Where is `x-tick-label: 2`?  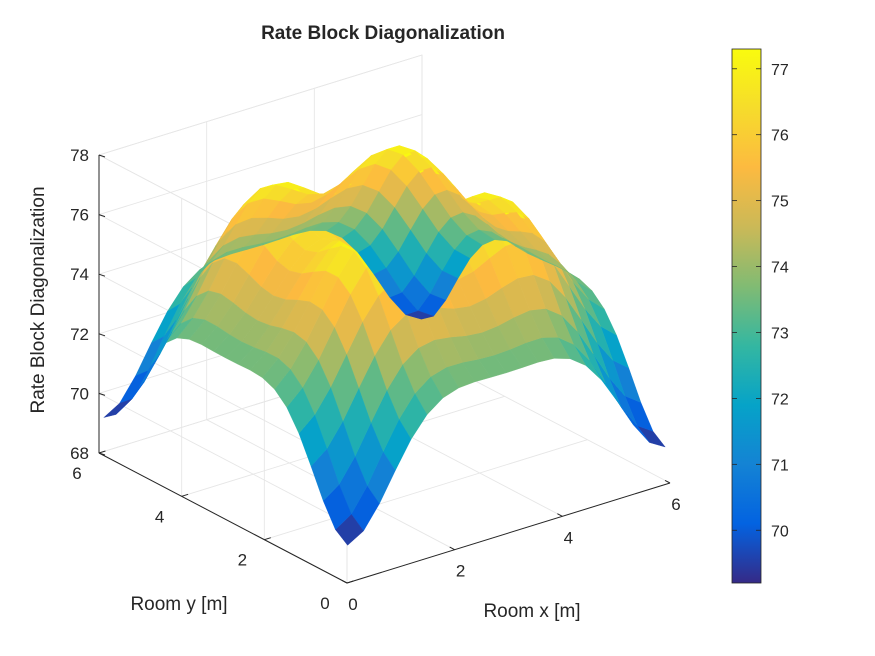
x-tick-label: 2 is located at coordinates (460, 571).